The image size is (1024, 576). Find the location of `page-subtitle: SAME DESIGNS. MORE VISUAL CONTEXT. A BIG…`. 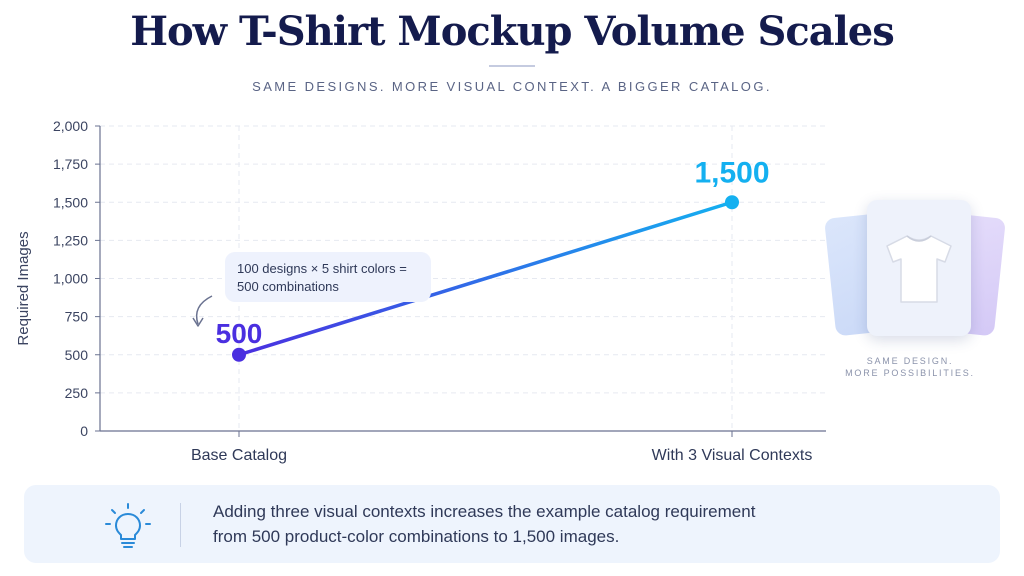

page-subtitle: SAME DESIGNS. MORE VISUAL CONTEXT. A BIG… is located at coordinates (512, 86).